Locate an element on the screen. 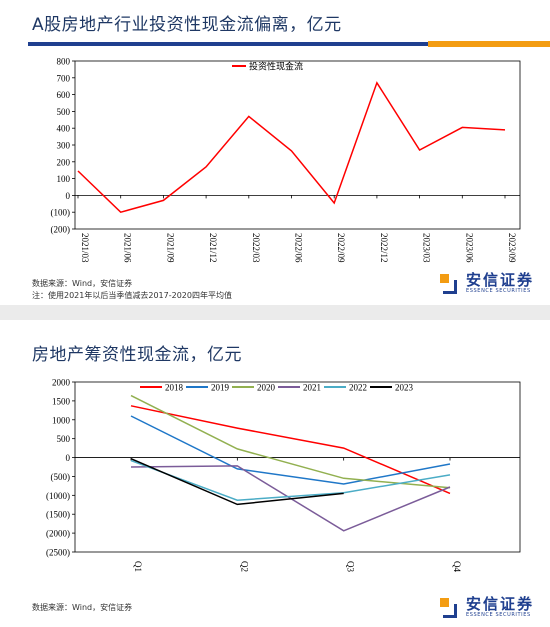 This screenshot has width=550, height=627. x-tick-label: Q3 is located at coordinates (351, 566).